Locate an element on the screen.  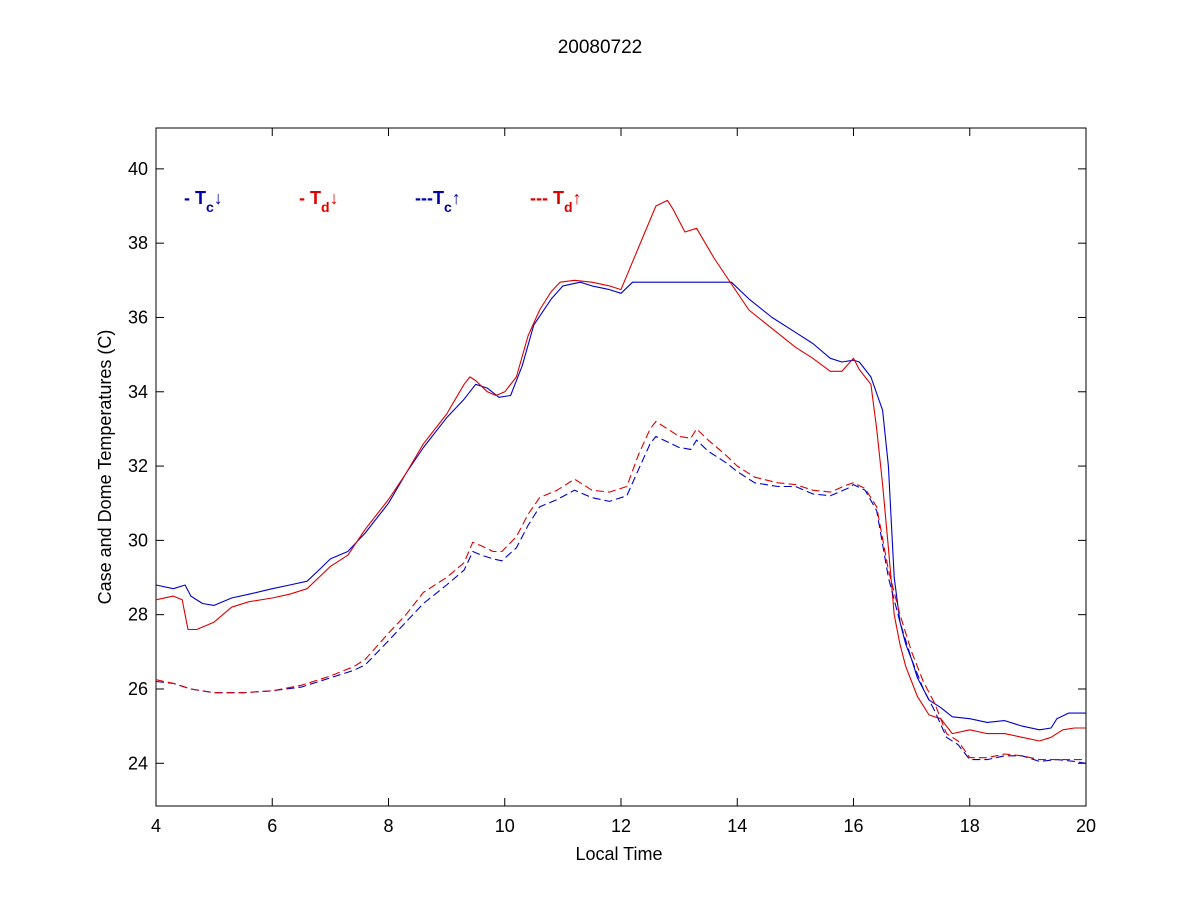
y-tick-label: 38 is located at coordinates (138, 243).